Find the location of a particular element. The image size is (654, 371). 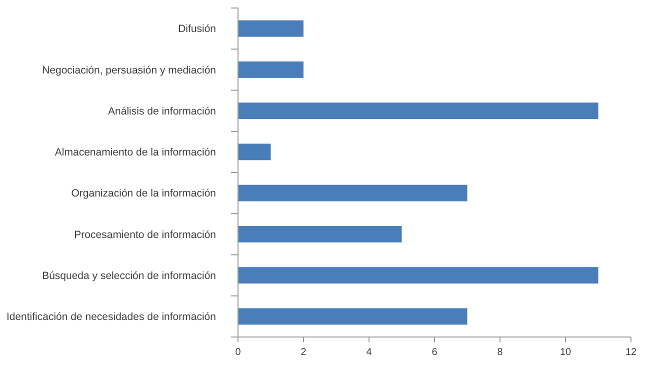

y-tick-label: Difusión is located at coordinates (197, 29).